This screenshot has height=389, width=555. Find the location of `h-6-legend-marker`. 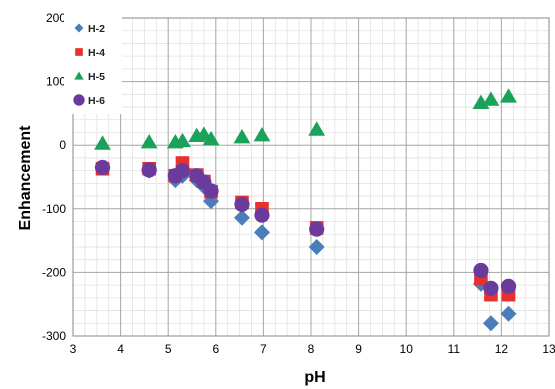

h-6-legend-marker is located at coordinates (79, 100).